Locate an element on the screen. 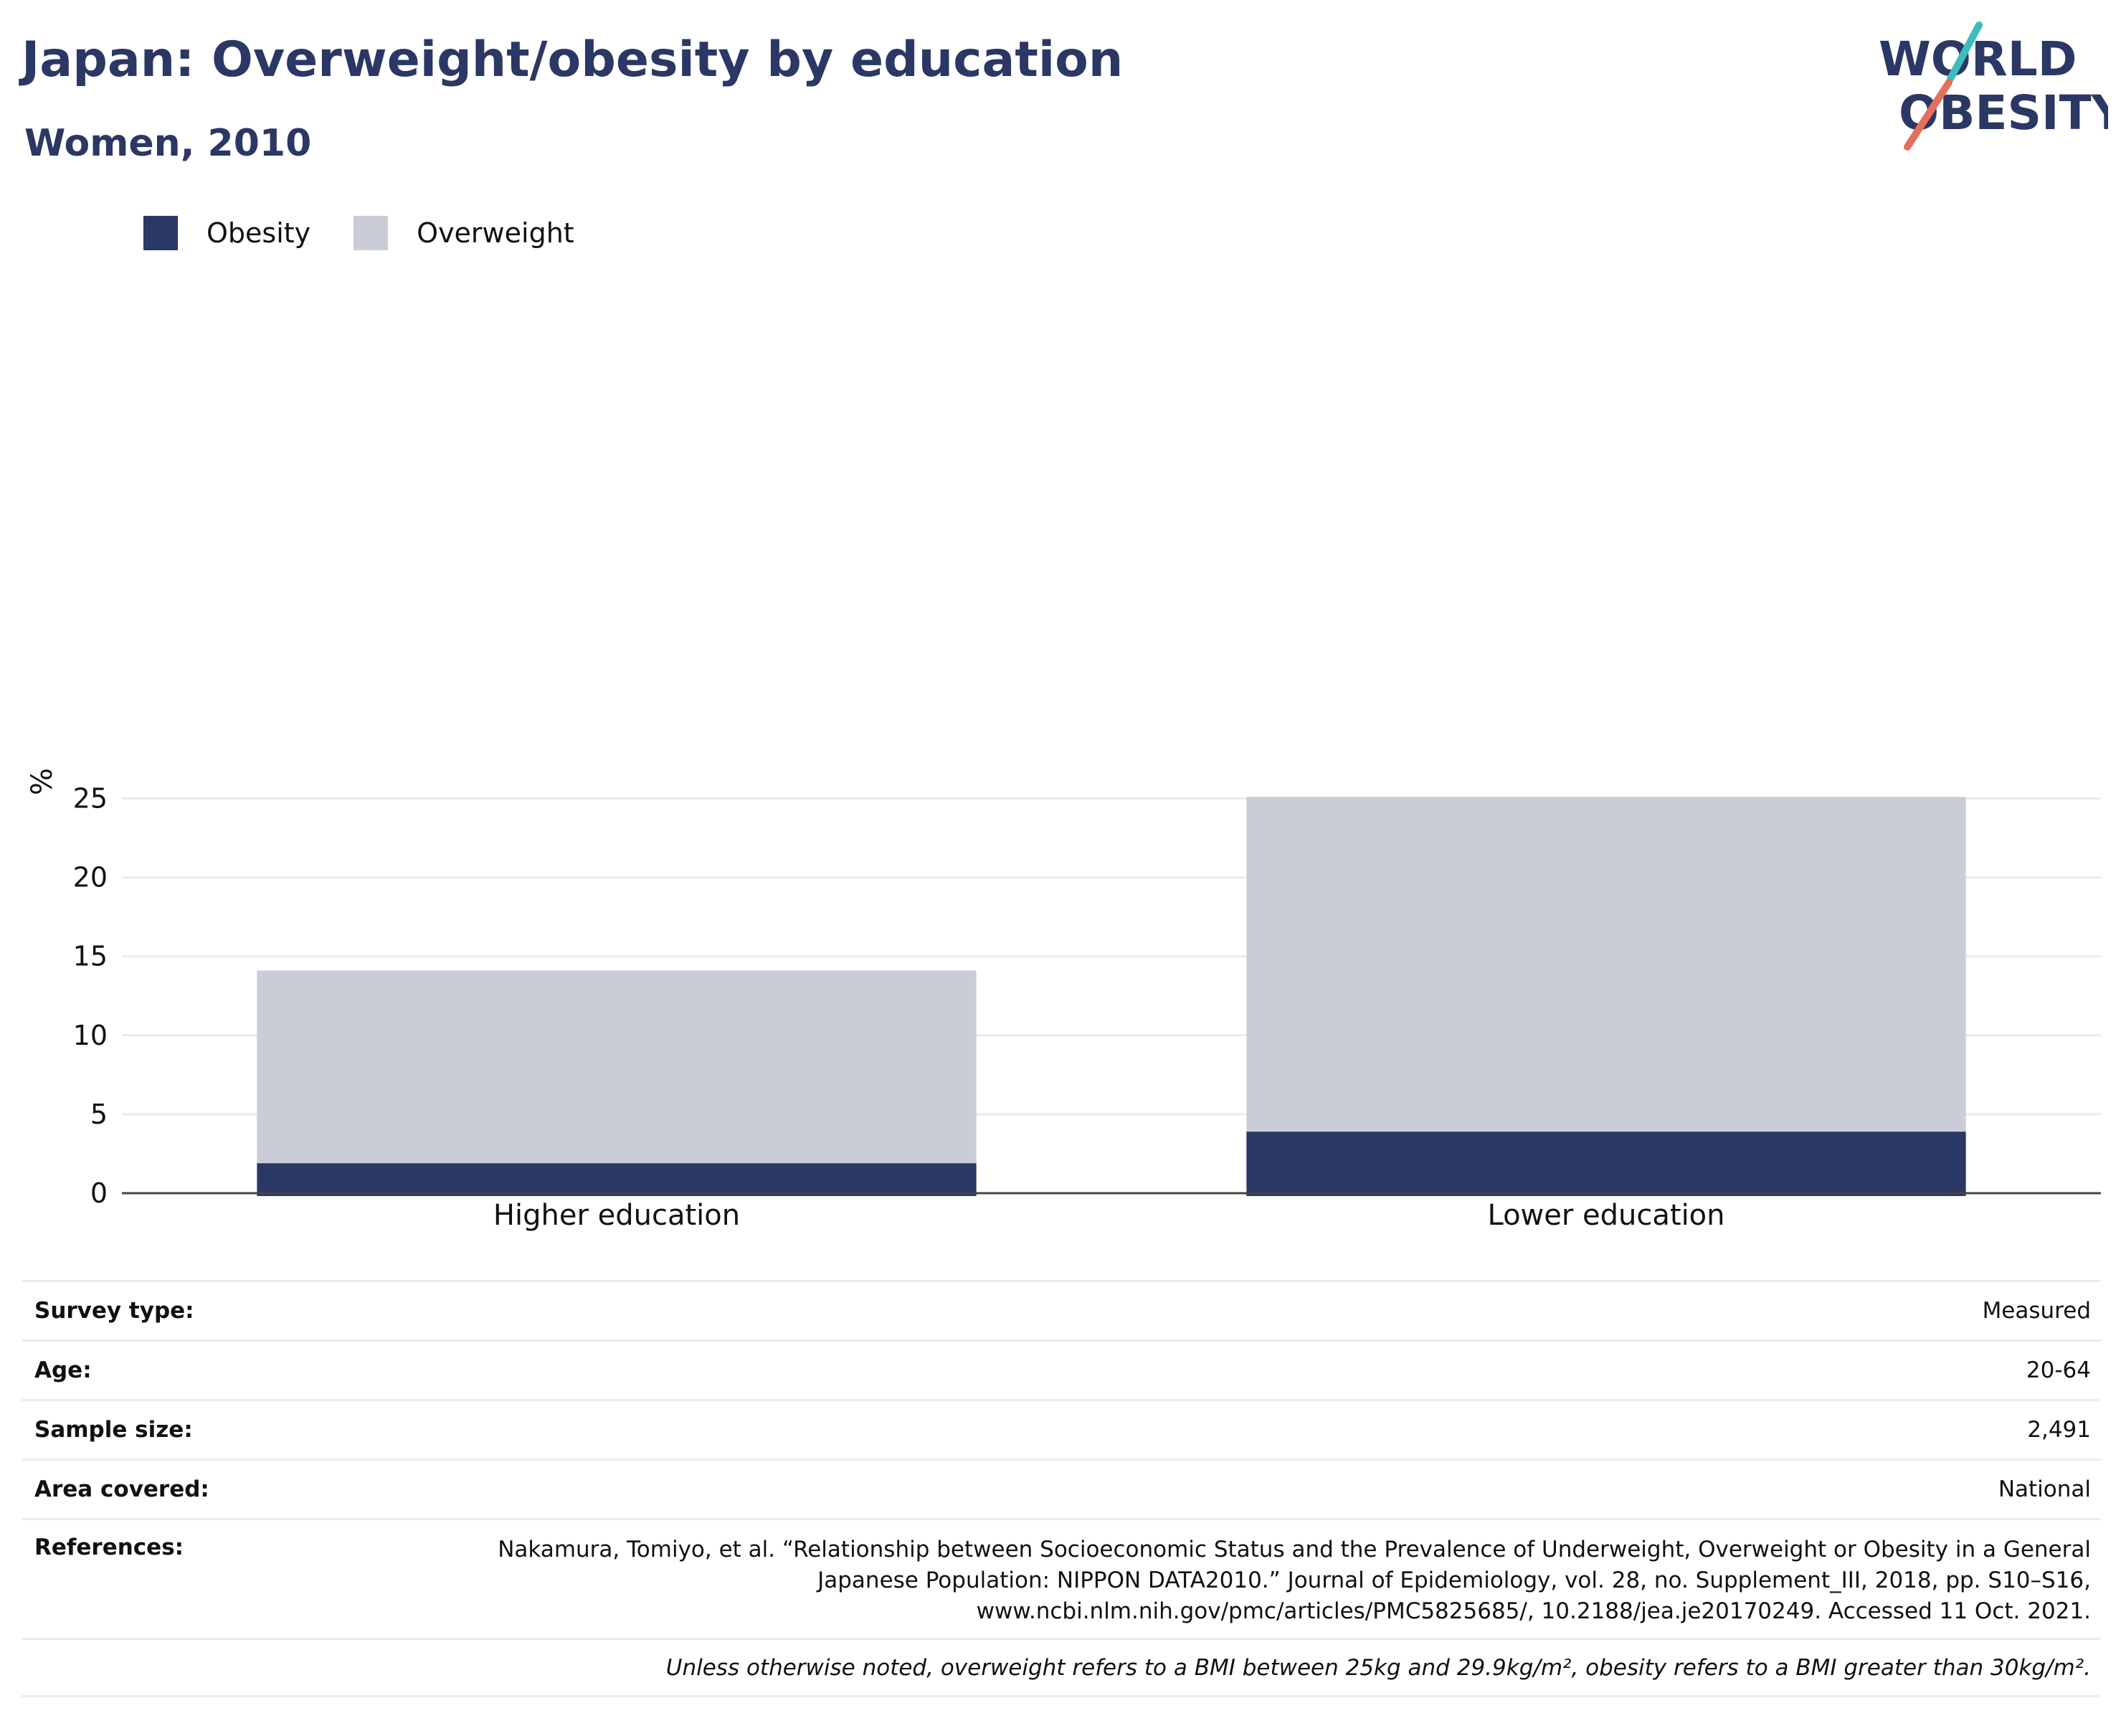 Image resolution: width=2121 pixels, height=1736 pixels. meta-value-sample-size: 2,491 is located at coordinates (2059, 1430).